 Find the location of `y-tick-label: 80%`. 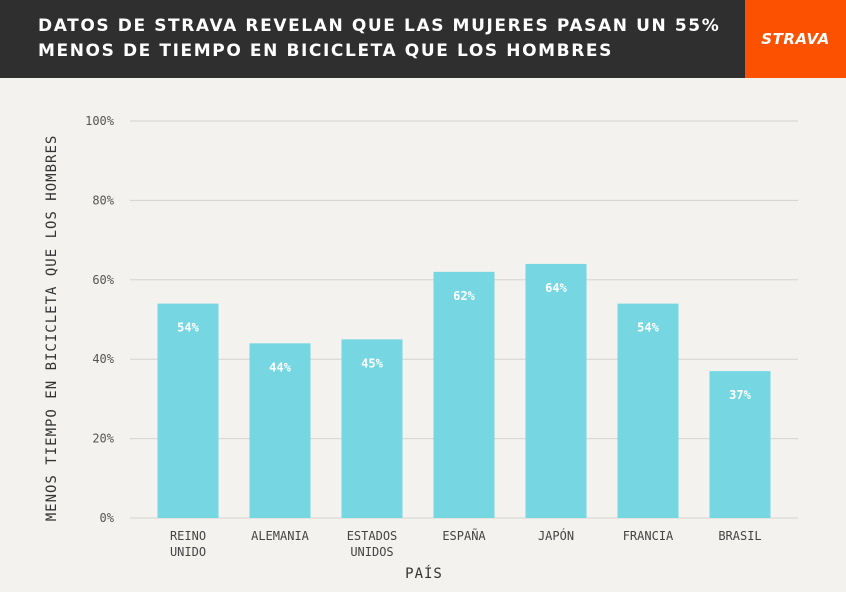

y-tick-label: 80% is located at coordinates (103, 200).